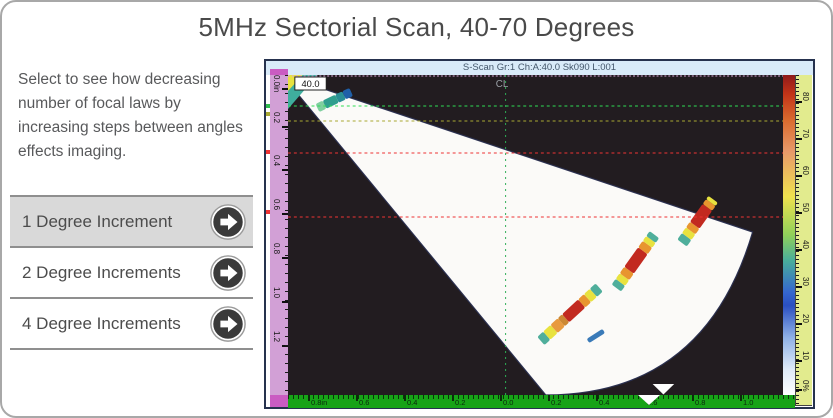 The width and height of the screenshot is (833, 418). What do you see at coordinates (805, 355) in the screenshot?
I see `ruler-label-v: 10` at bounding box center [805, 355].